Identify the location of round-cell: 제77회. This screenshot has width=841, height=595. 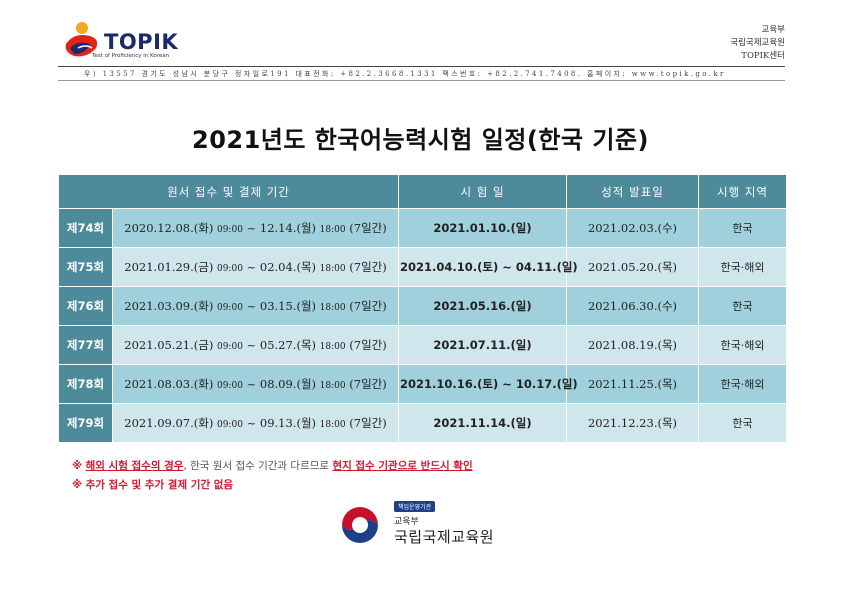
(85, 345).